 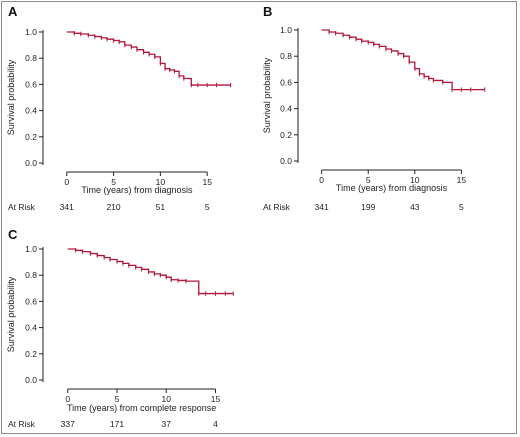 What do you see at coordinates (215, 424) in the screenshot?
I see `at-risk-value: 4` at bounding box center [215, 424].